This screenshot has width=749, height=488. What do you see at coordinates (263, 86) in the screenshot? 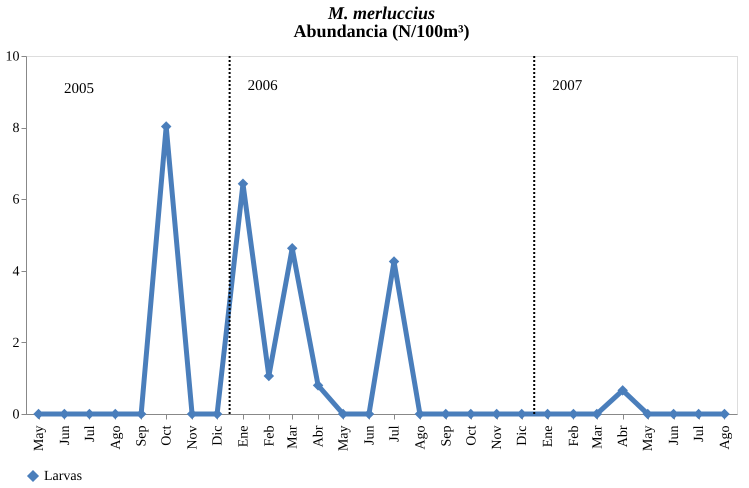
I see `ref-line-label: 2006` at bounding box center [263, 86].